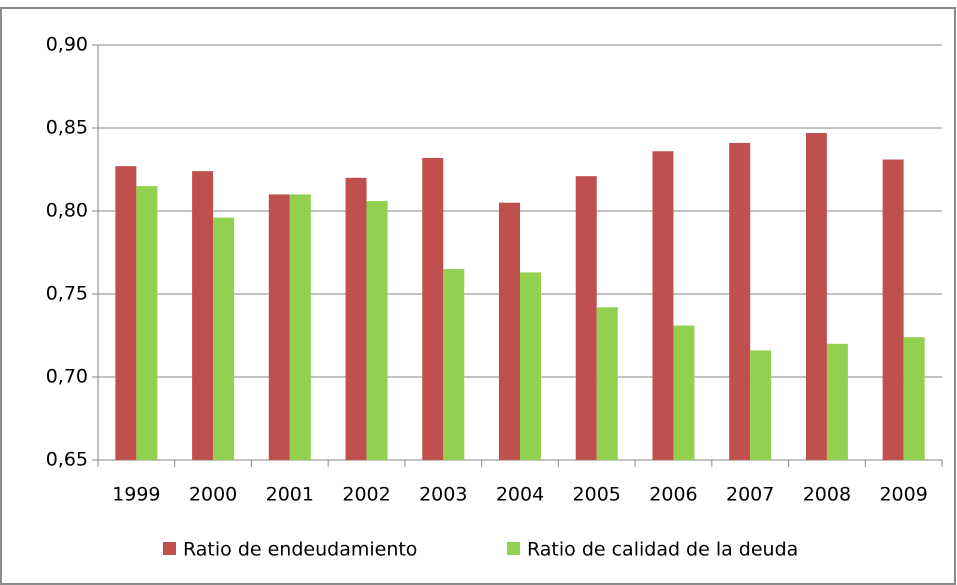 The image size is (957, 585). I want to click on y-tick-label: 0,90, so click(67, 45).